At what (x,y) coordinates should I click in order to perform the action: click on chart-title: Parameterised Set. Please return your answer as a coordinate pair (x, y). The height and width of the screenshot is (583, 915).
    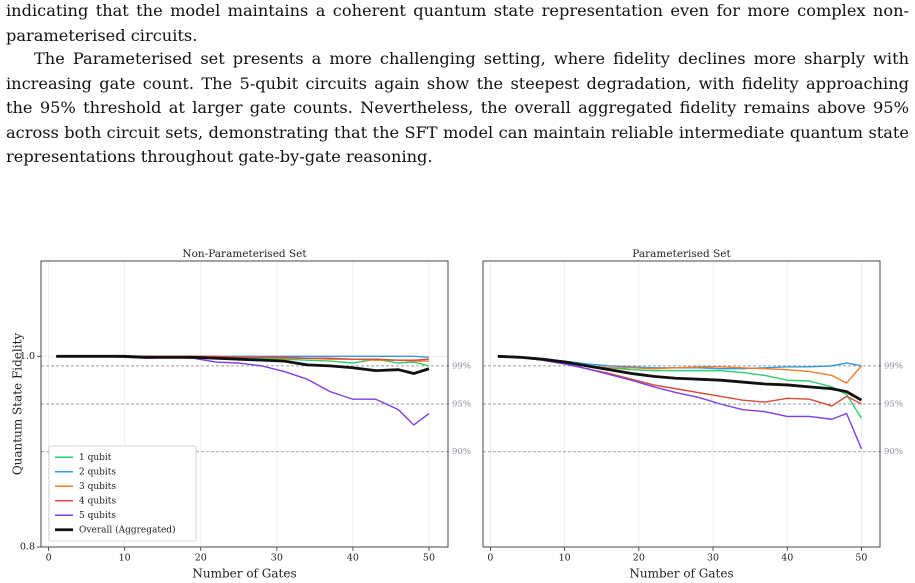
    Looking at the image, I should click on (681, 254).